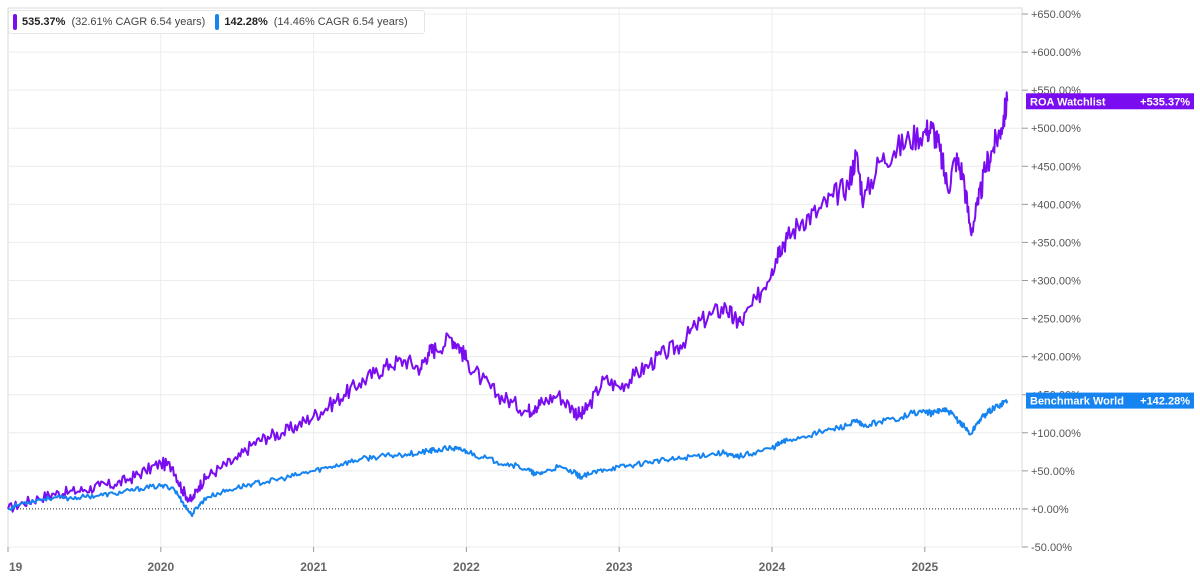 The image size is (1200, 580). Describe the element at coordinates (619, 567) in the screenshot. I see `x-tick-label: 2023` at that location.